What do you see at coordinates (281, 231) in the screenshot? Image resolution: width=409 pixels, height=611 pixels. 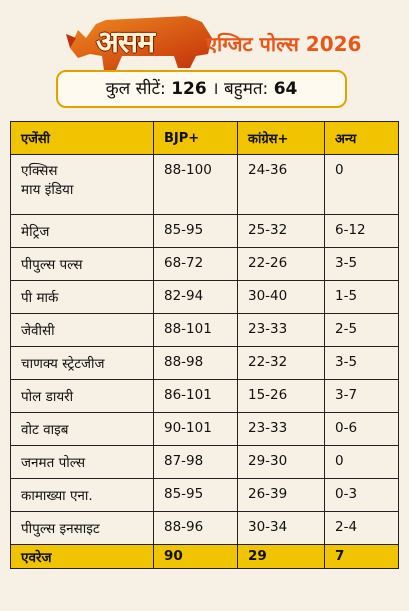 I see `congress-cell: 25-32` at bounding box center [281, 231].